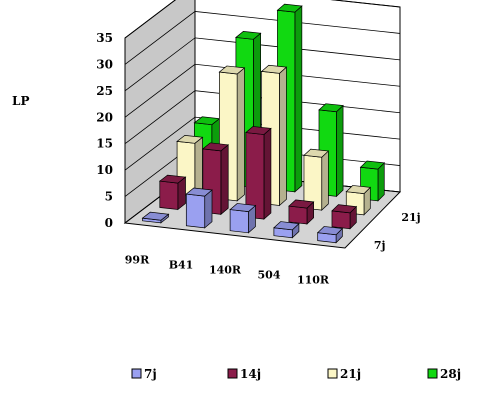  Describe the element at coordinates (20, 101) in the screenshot. I see `y-axis-label: LP` at that location.